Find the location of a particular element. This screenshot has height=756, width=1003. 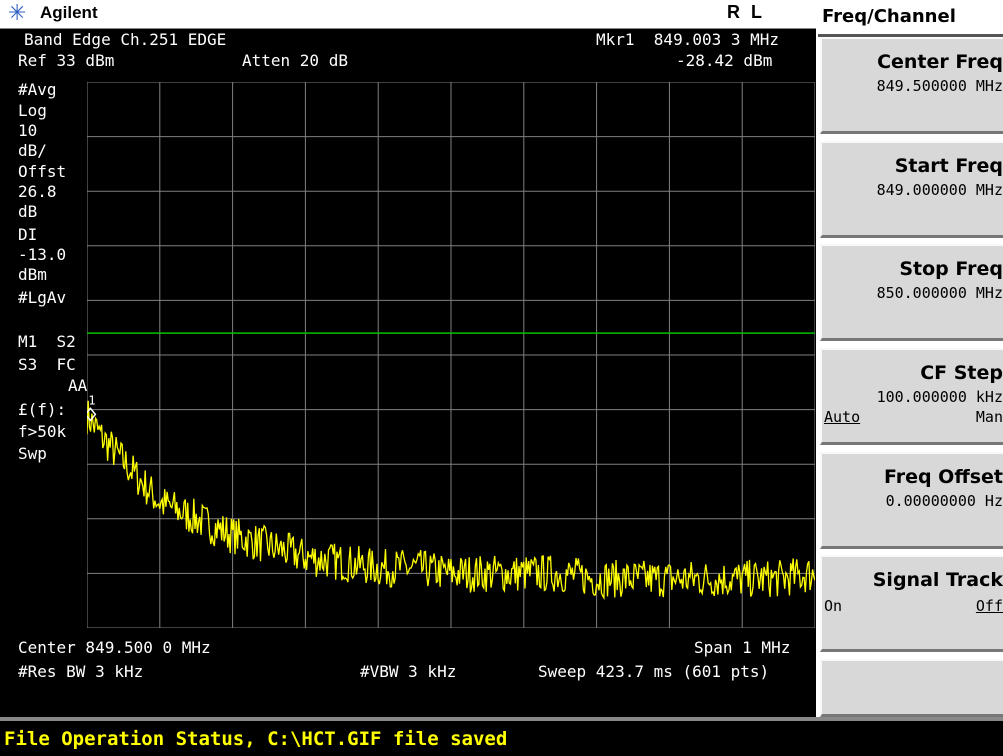

sweep-time: Sweep 423.7 ms (601 pts) is located at coordinates (654, 671).